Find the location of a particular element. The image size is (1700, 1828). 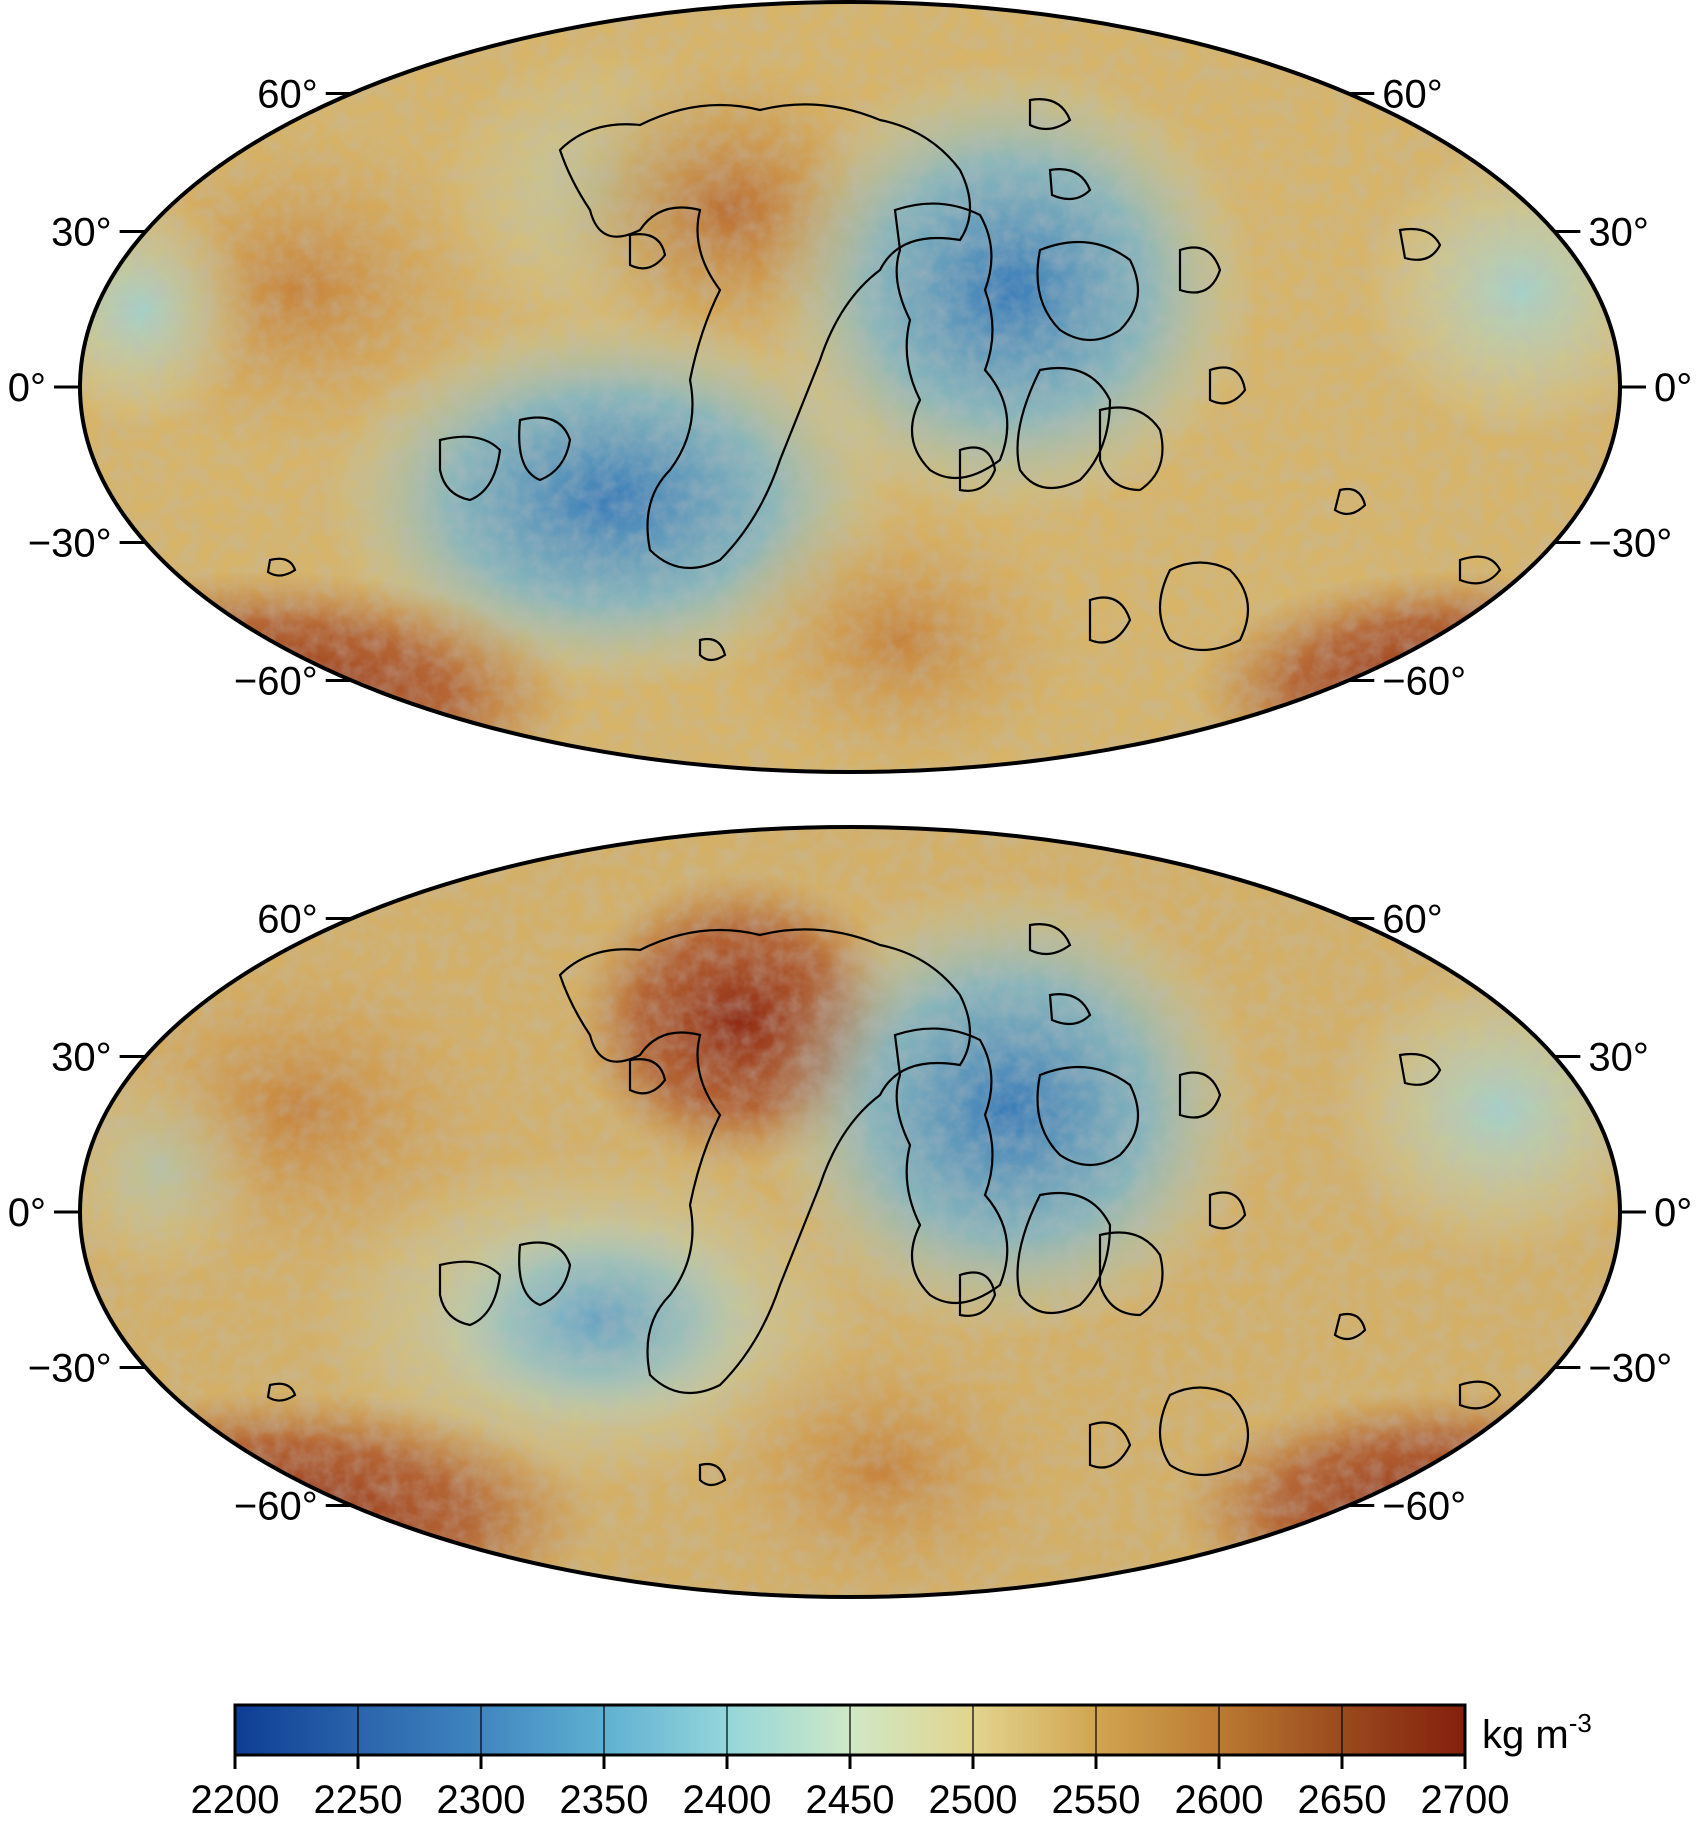

colorbar-tick-label: 2700 is located at coordinates (1465, 1800).